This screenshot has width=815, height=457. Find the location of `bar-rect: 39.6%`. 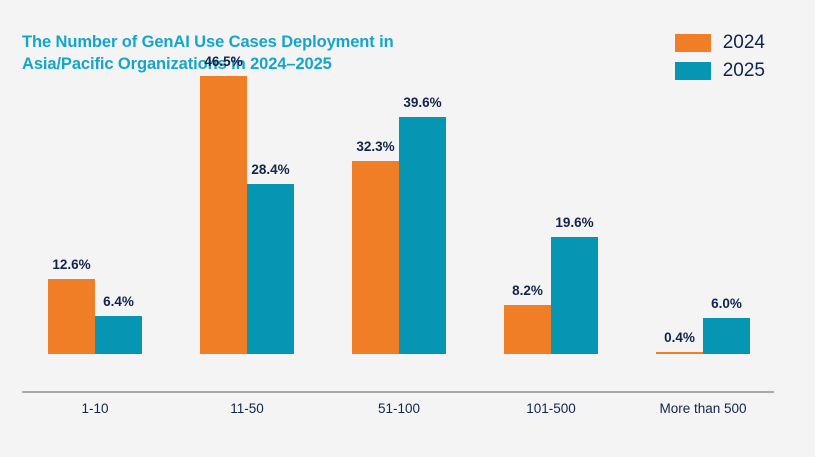

bar-rect: 39.6% is located at coordinates (422, 225).